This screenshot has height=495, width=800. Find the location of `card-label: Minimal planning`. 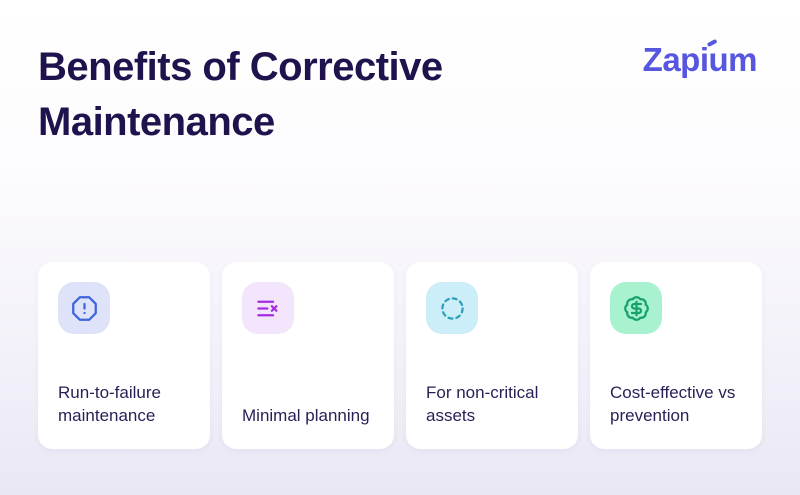

card-label: Minimal planning is located at coordinates (306, 415).